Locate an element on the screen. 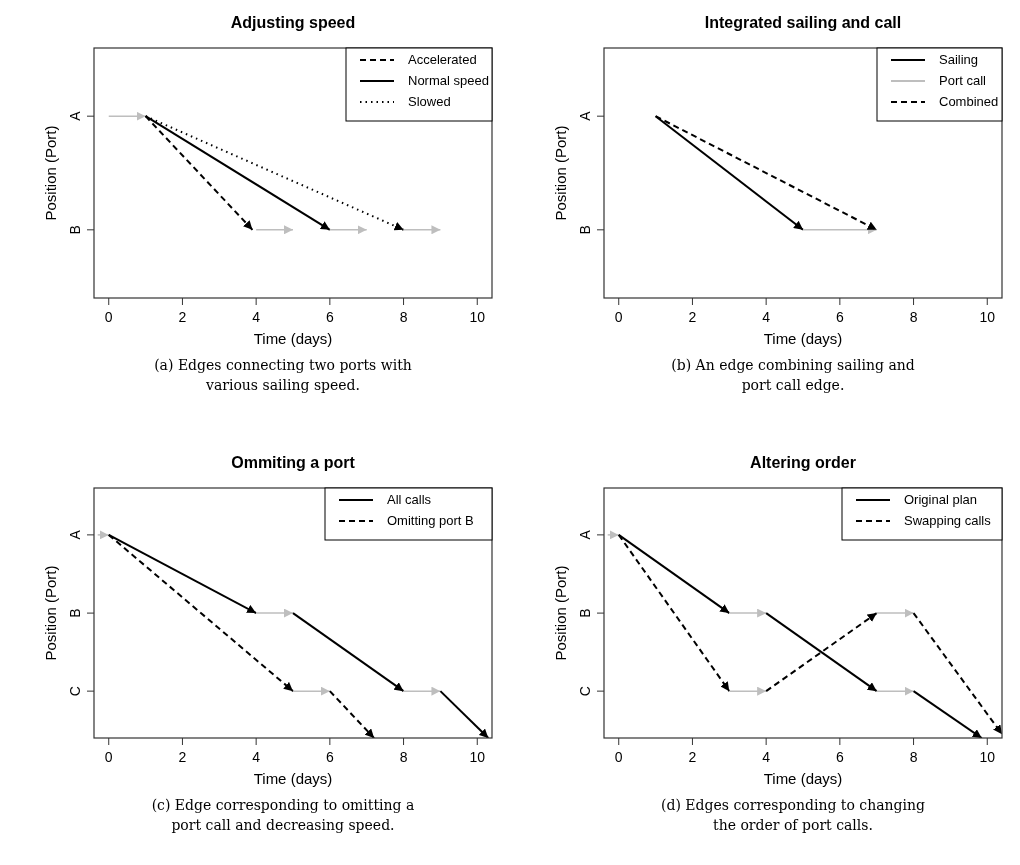 The height and width of the screenshot is (865, 1020). legend-label: Port call is located at coordinates (963, 80).